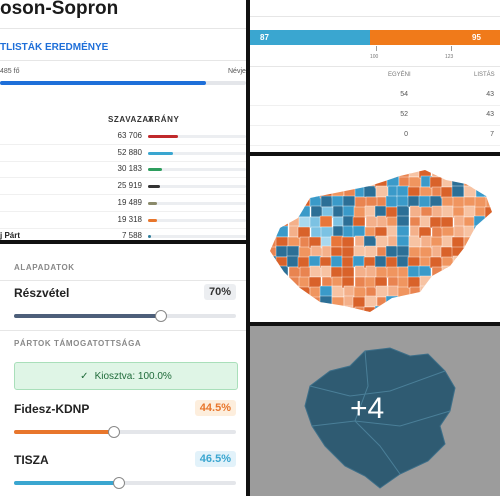  Describe the element at coordinates (406, 134) in the screenshot. I see `seat-value: 0` at that location.